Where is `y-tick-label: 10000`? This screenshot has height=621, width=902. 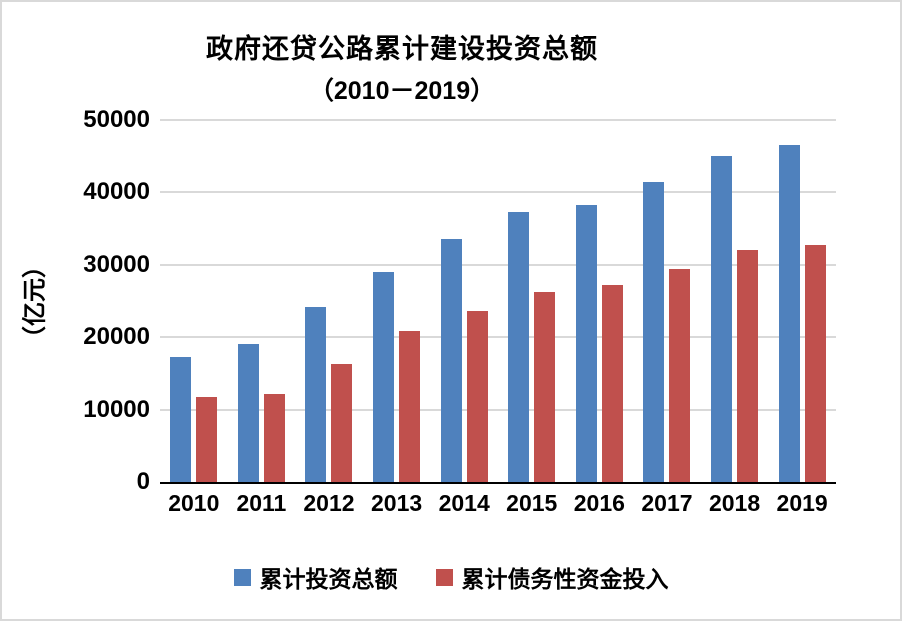
y-tick-label: 10000 is located at coordinates (116, 409).